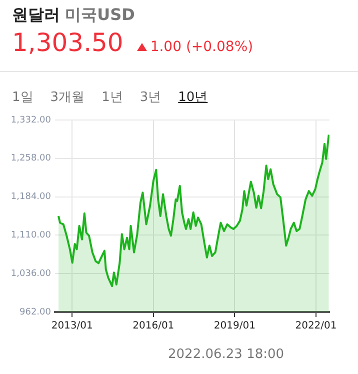 This screenshot has width=358, height=374. I want to click on text: 10년, so click(193, 97).